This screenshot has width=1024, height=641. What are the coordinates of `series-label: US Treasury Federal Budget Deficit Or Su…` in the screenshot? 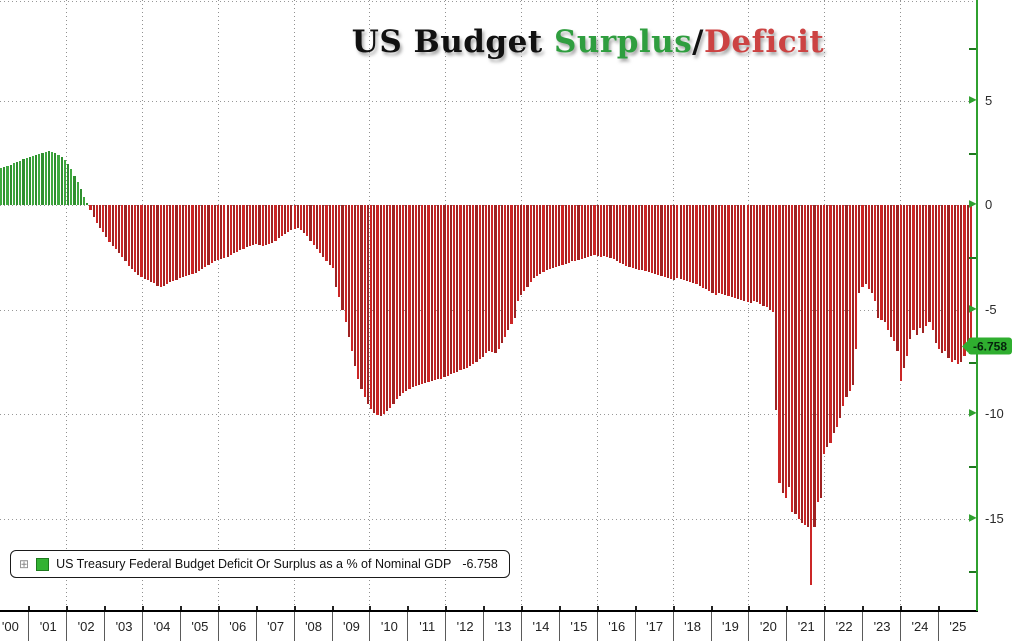 It's located at (254, 564).